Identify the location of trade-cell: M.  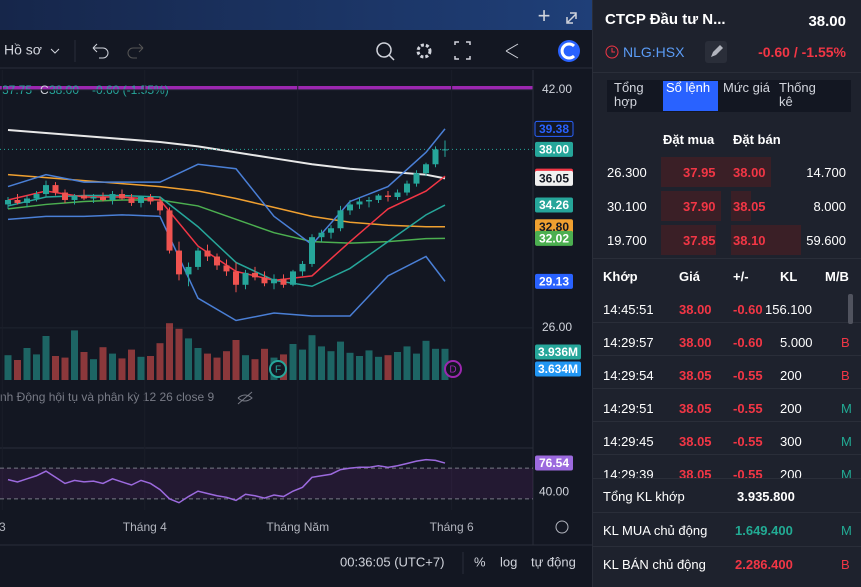
(846, 408).